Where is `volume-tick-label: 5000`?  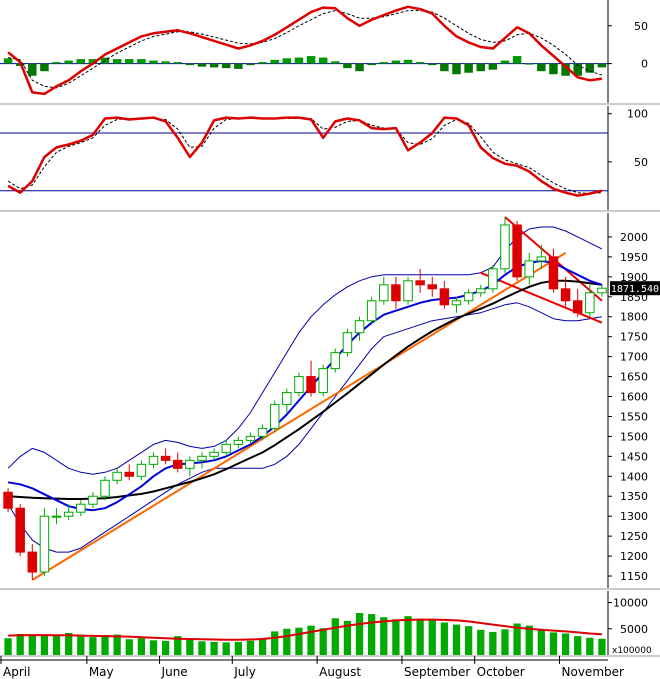
volume-tick-label: 5000 is located at coordinates (634, 629).